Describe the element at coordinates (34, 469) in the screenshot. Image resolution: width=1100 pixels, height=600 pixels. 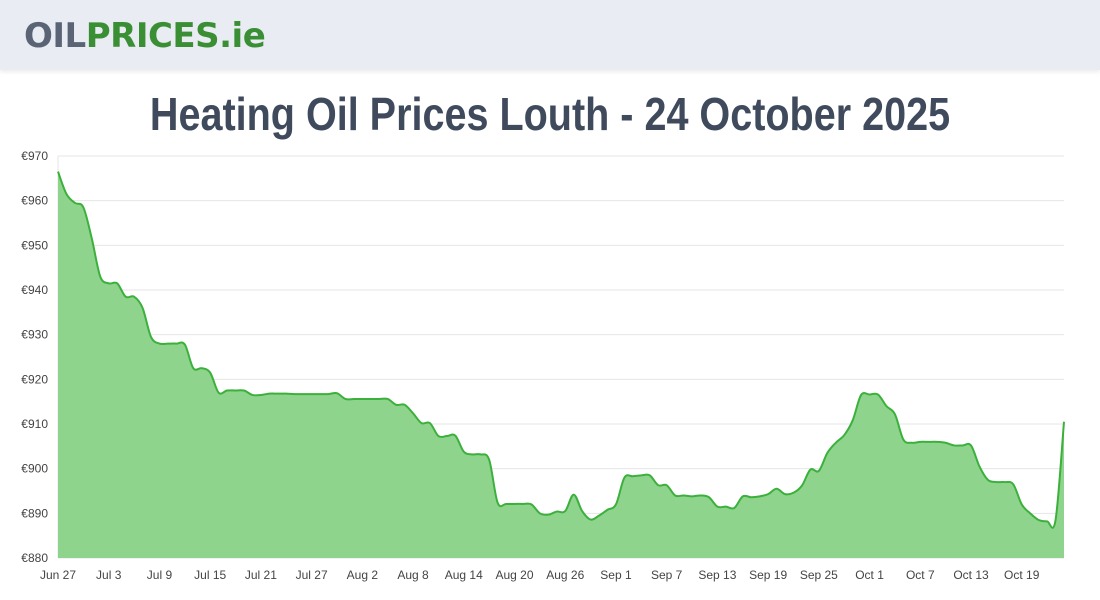
I see `y-tick-label: €900` at that location.